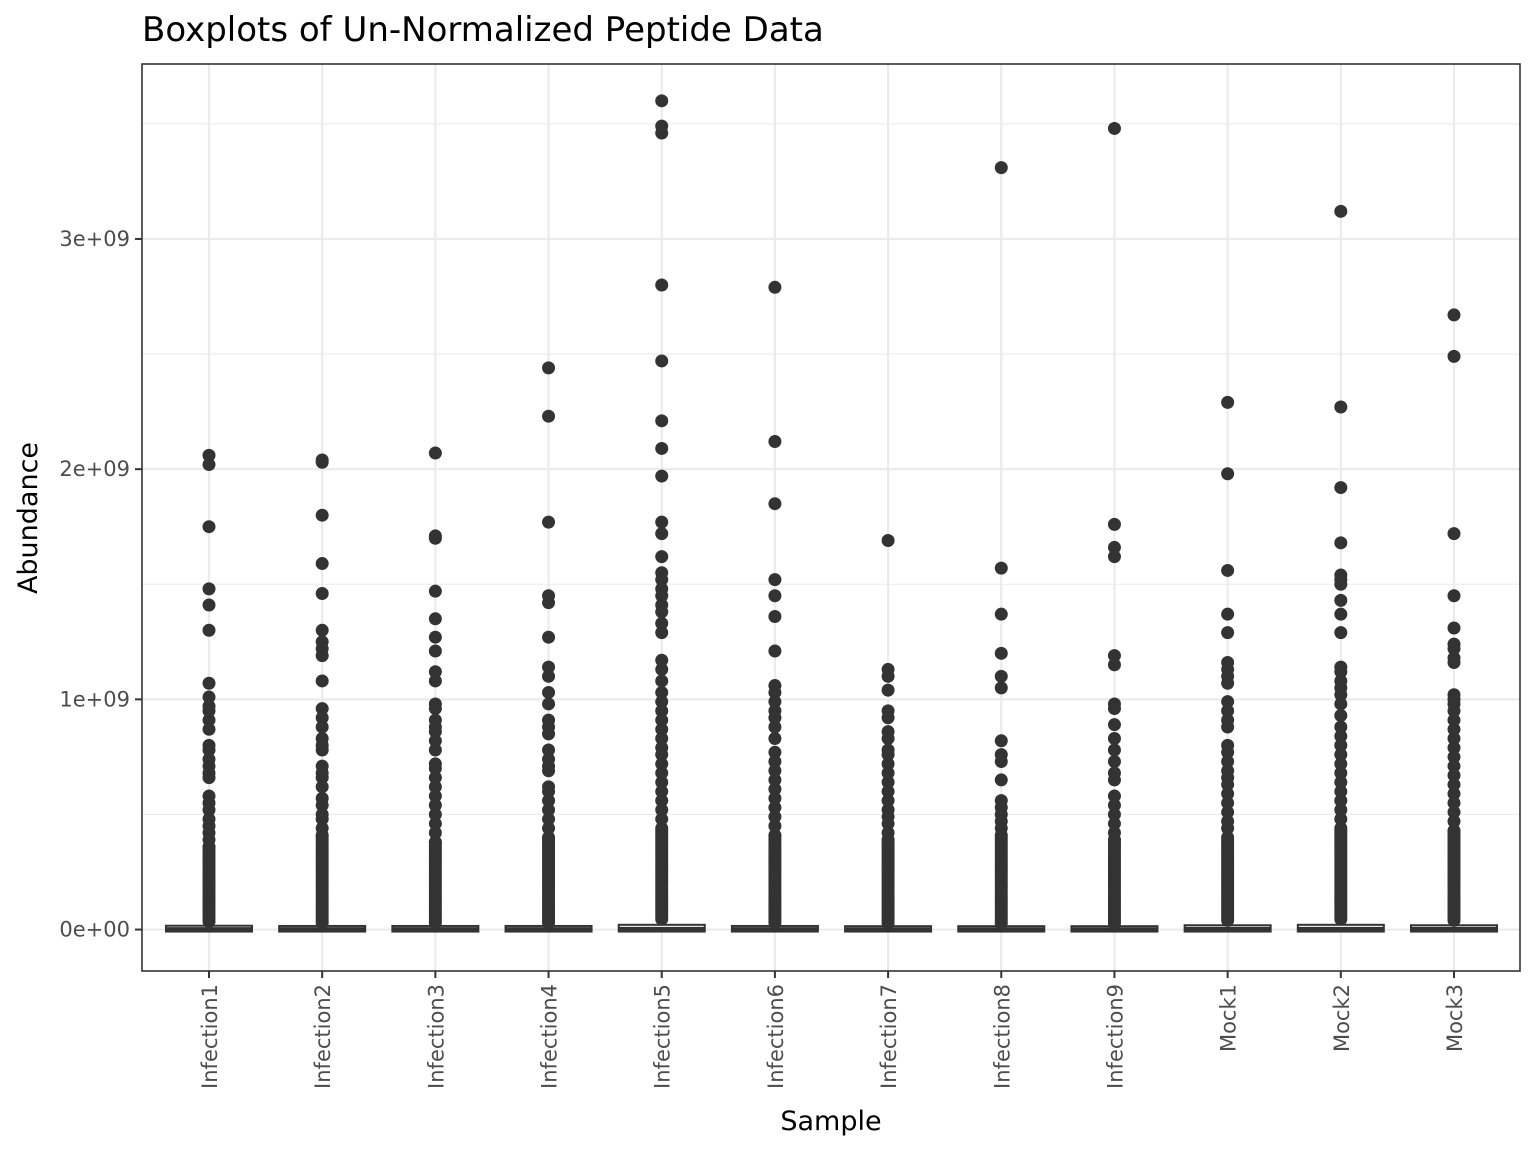 This screenshot has height=1152, width=1536. What do you see at coordinates (322, 691) in the screenshot?
I see `outliers-Infection2` at bounding box center [322, 691].